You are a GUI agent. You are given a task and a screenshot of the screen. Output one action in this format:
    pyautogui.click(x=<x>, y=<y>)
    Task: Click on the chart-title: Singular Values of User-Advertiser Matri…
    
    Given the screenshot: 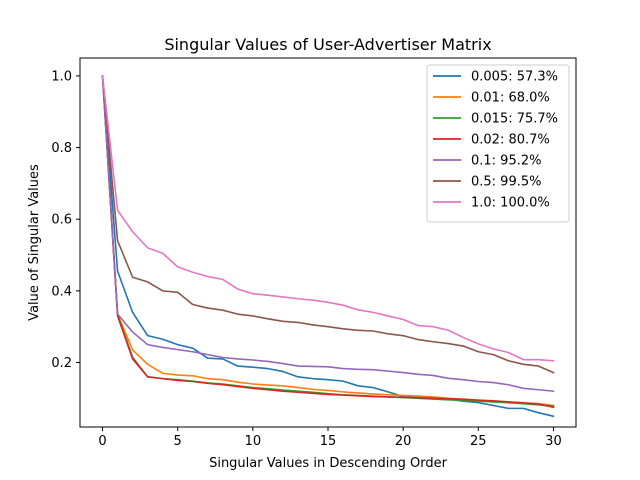 What is the action you would take?
    pyautogui.click(x=327, y=44)
    